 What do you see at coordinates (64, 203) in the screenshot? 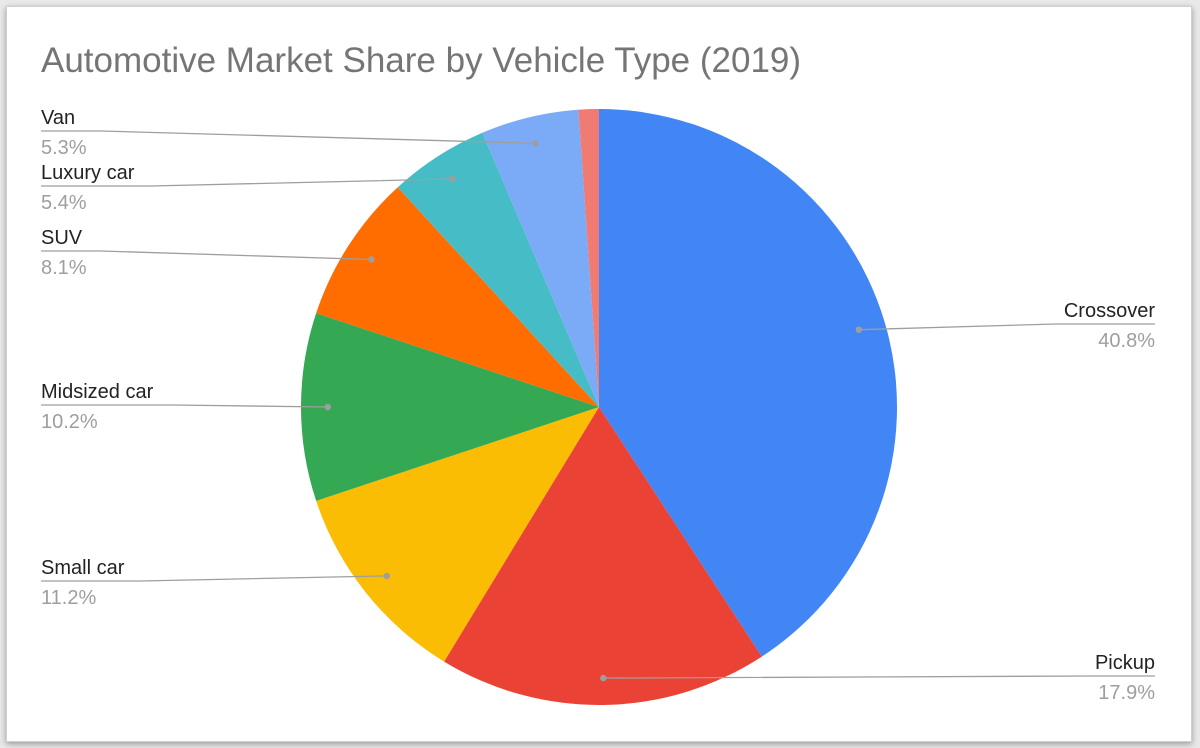
I see `slice-percent-luxury-car: 5.4%` at bounding box center [64, 203].